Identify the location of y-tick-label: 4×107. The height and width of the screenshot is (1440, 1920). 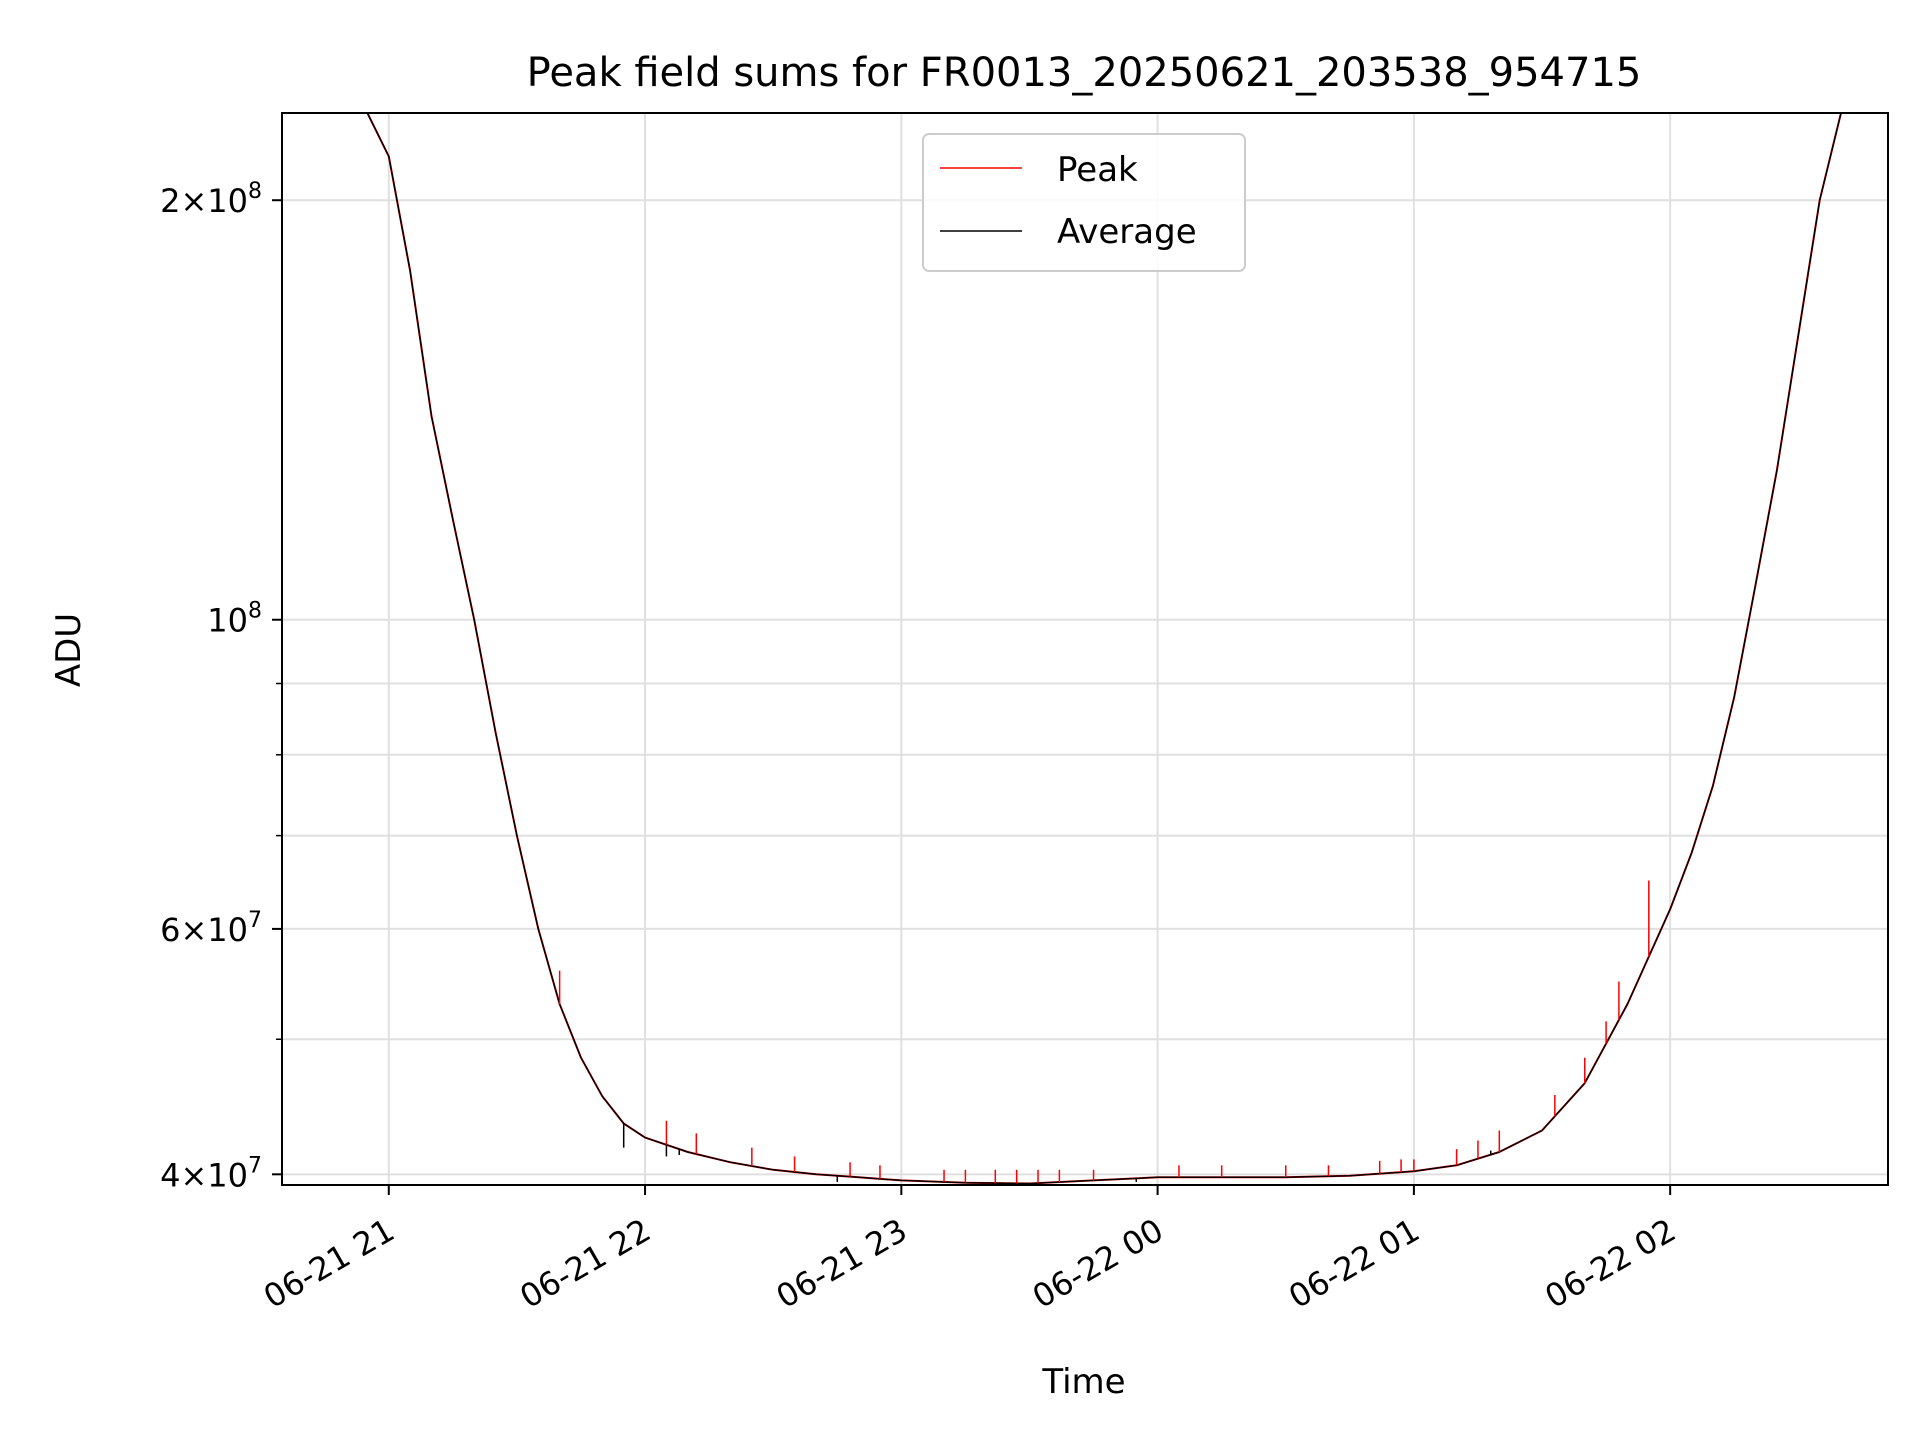
(211, 1173).